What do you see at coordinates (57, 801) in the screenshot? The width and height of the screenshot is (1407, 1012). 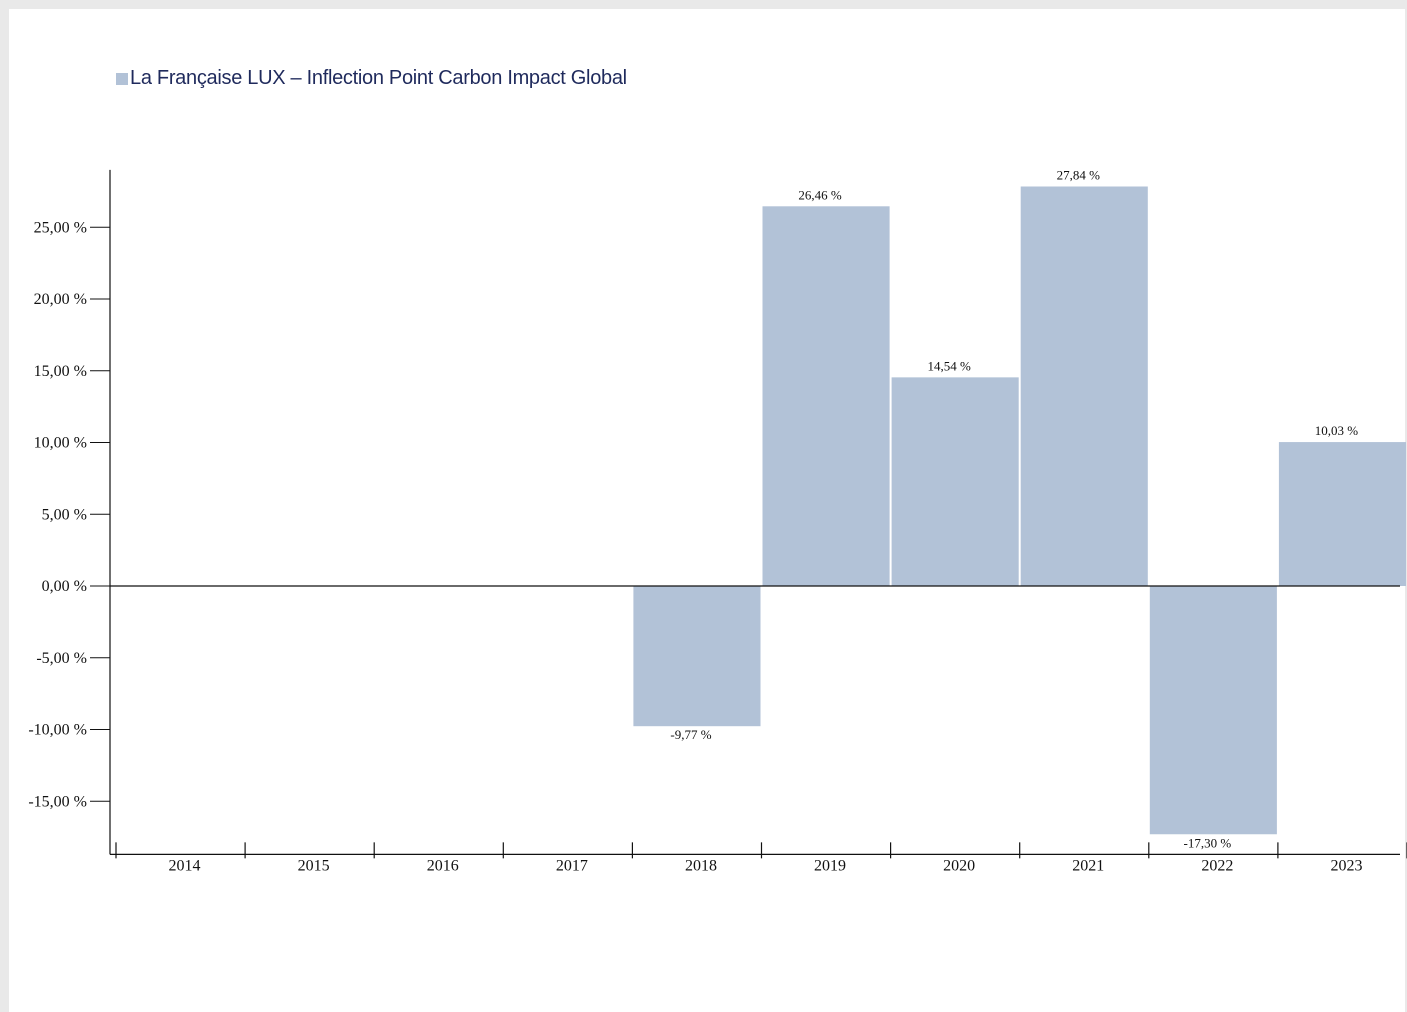 I see `y-tick-label: -15,00 %` at bounding box center [57, 801].